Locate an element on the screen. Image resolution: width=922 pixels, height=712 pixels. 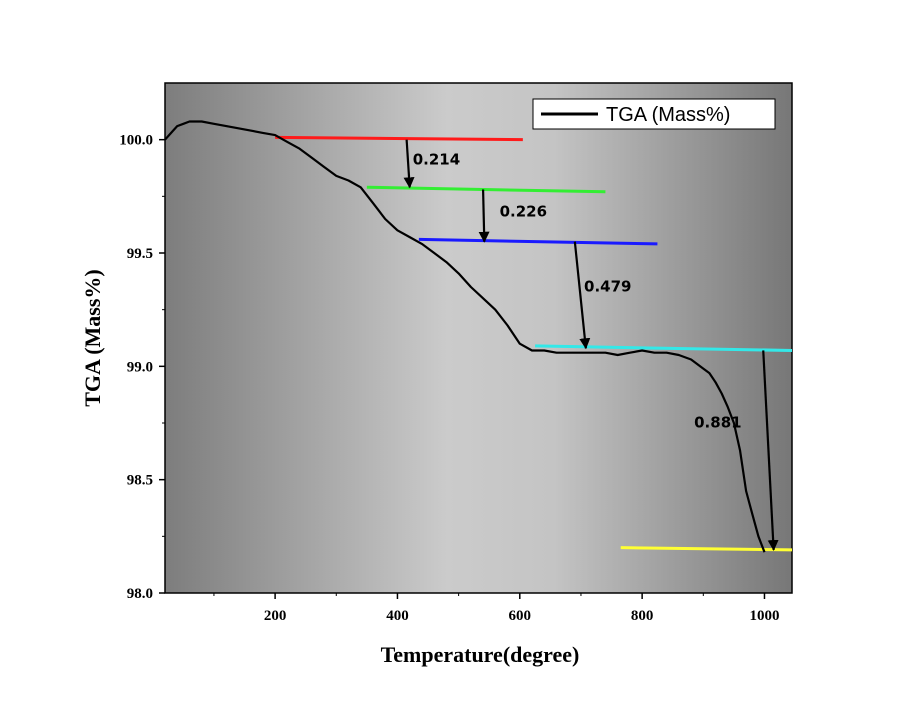
y-axis: 98.0 98.5 99.0 99.5 100.0 is located at coordinates (142, 367).